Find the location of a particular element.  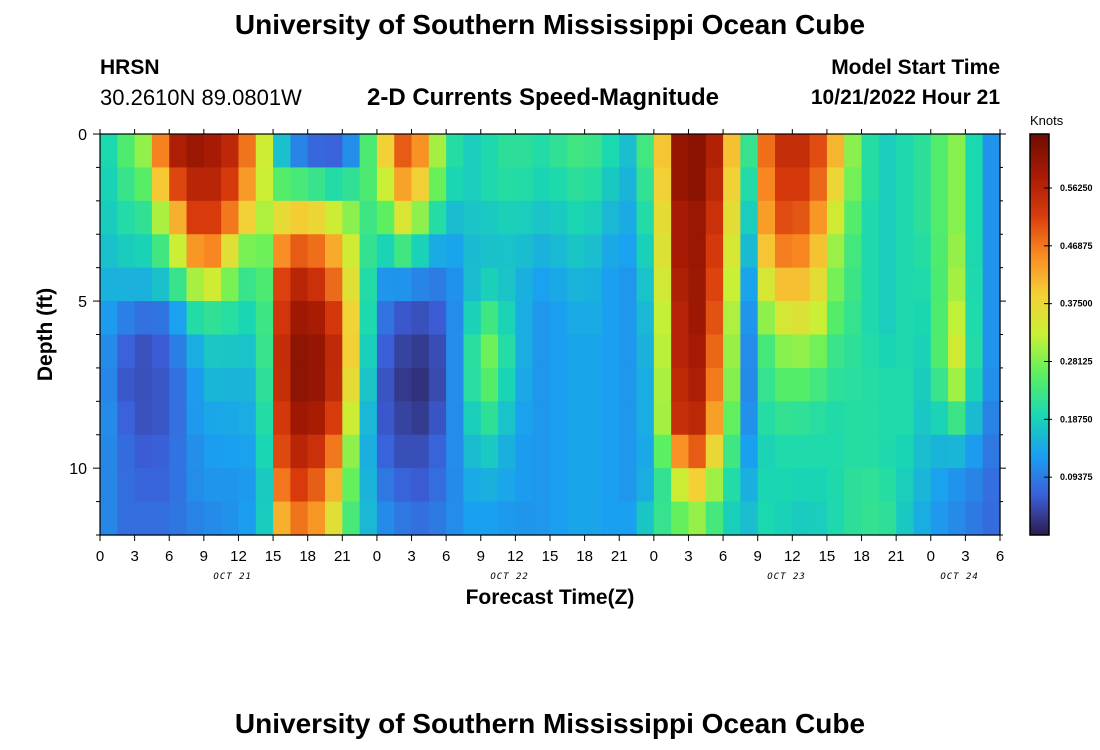

x-tick-label: 9 is located at coordinates (204, 556).